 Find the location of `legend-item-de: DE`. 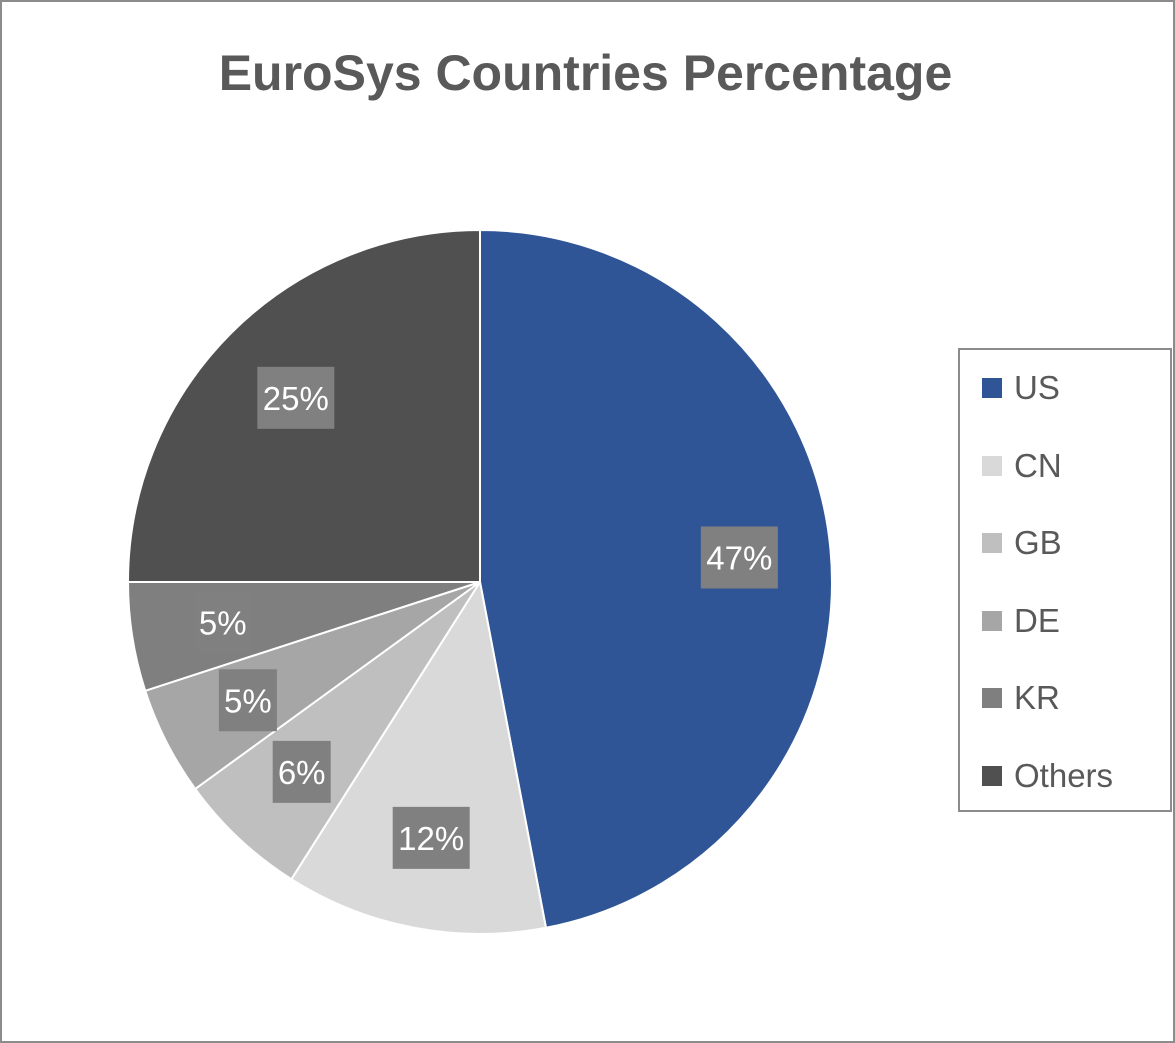

legend-item-de: DE is located at coordinates (1021, 621).